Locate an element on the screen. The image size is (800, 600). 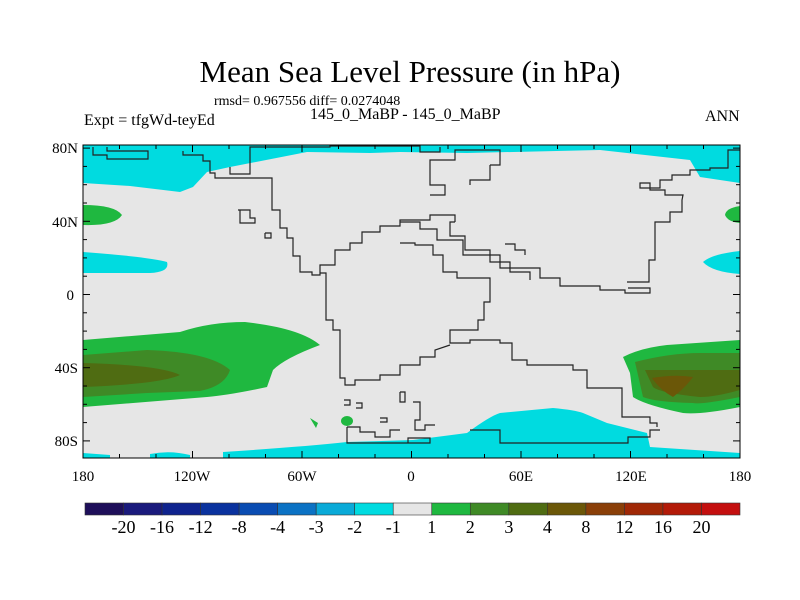
contour-40n-right is located at coordinates (732, 214).